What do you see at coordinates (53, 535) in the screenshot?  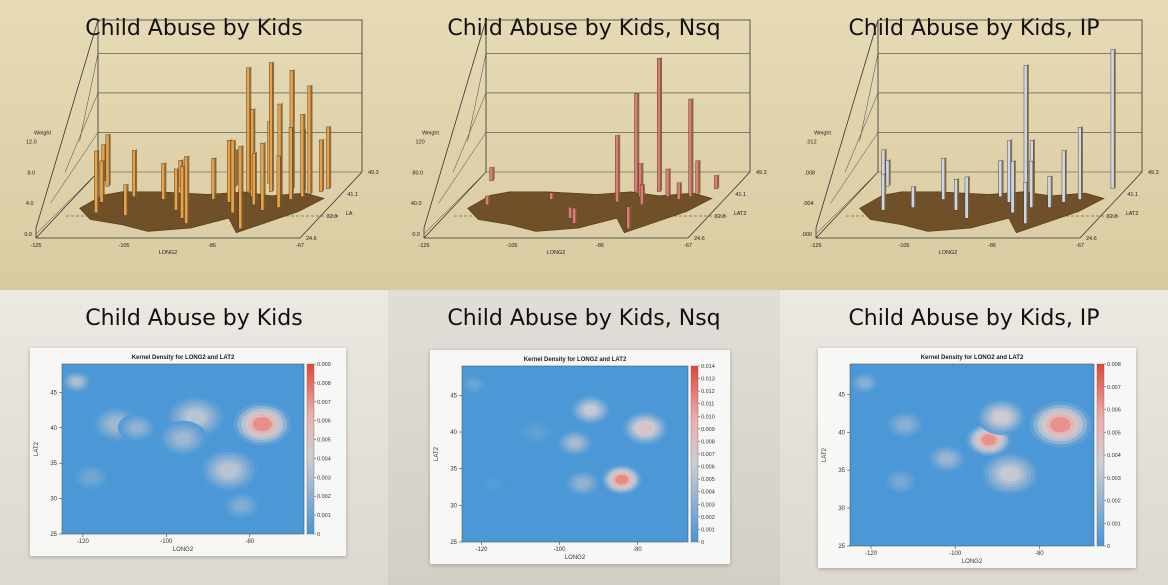 I see `y-tick-label: 25` at bounding box center [53, 535].